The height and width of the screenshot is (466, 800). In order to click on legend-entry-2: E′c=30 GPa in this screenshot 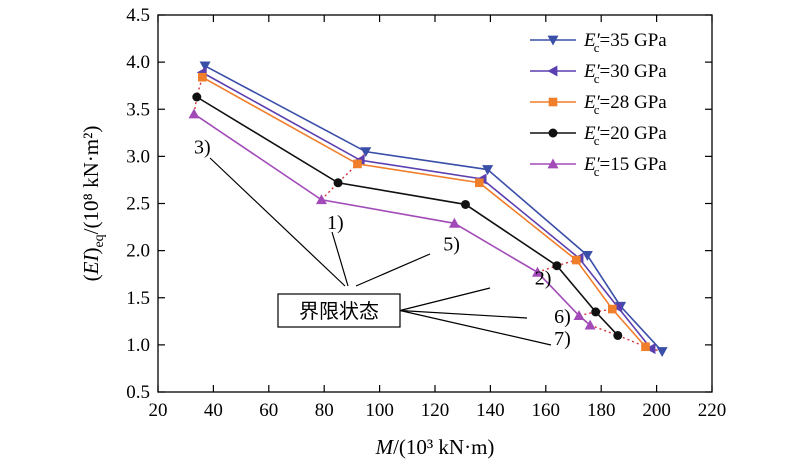, I will do `click(598, 73)`.